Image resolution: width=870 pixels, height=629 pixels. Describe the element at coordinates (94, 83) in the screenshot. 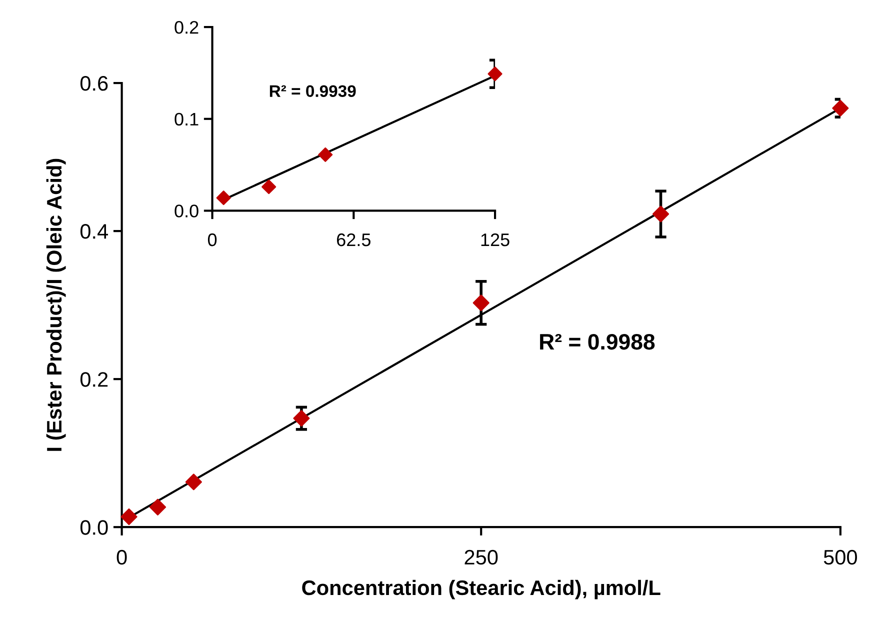

I see `y-tick-label: 0.6` at that location.